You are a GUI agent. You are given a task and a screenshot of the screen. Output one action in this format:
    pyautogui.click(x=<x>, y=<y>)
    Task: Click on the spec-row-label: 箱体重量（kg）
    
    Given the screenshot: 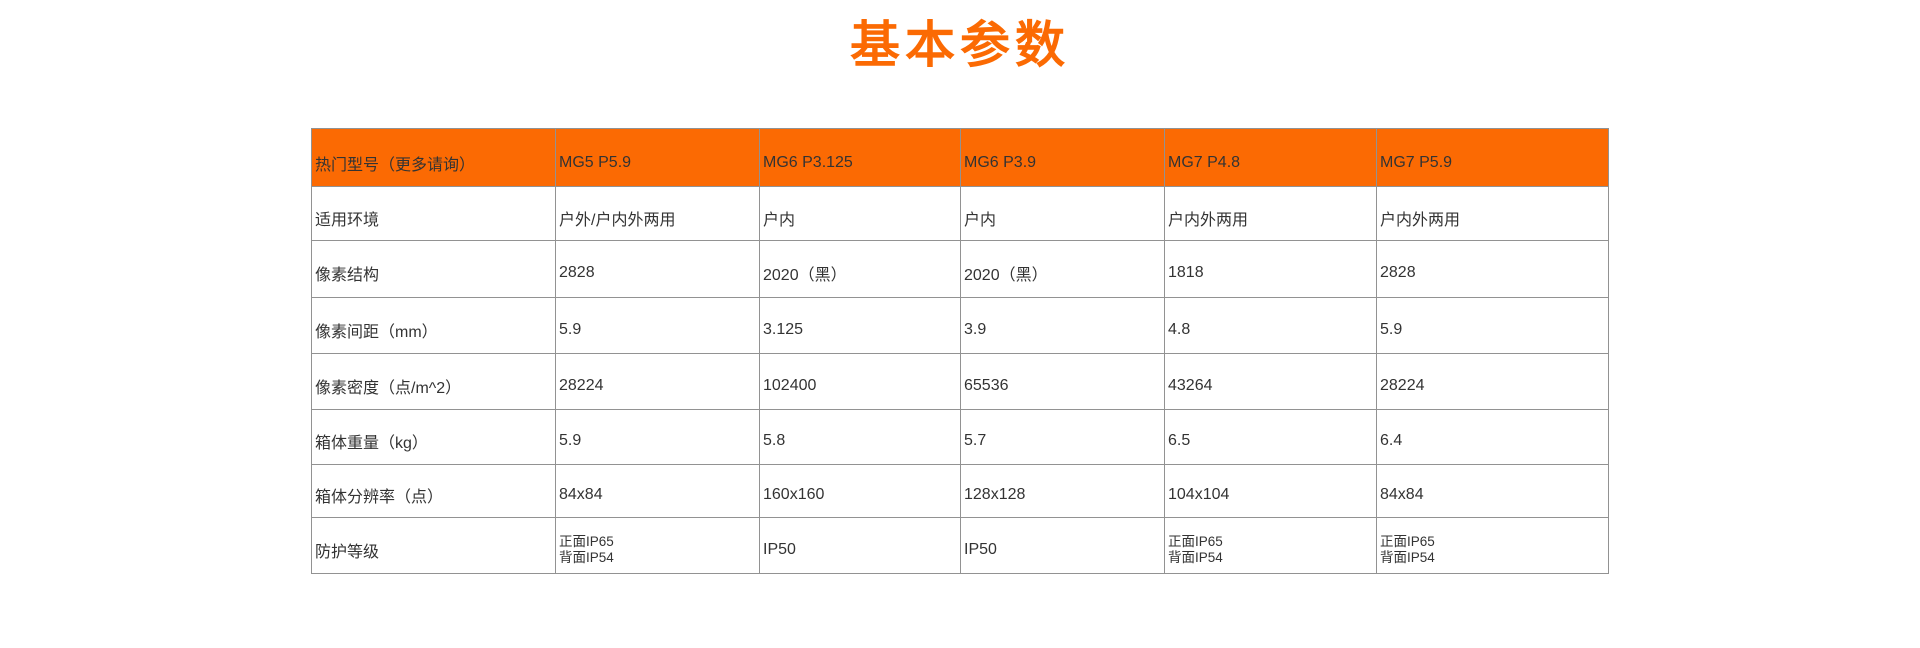 What is the action you would take?
    pyautogui.click(x=433, y=437)
    